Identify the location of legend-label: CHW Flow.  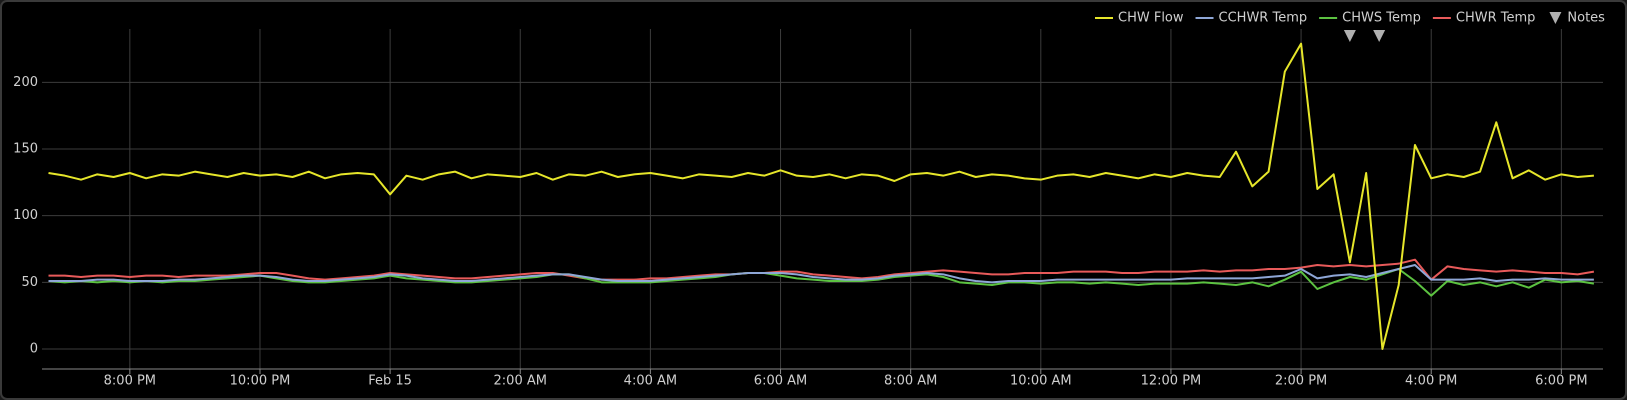
(1151, 18).